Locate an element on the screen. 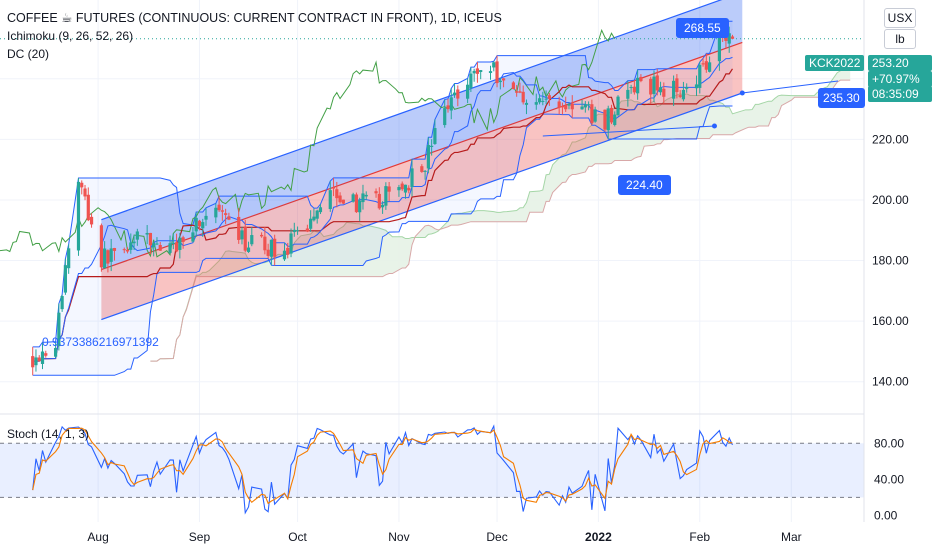  channel-top-label: 268.55 is located at coordinates (702, 28).